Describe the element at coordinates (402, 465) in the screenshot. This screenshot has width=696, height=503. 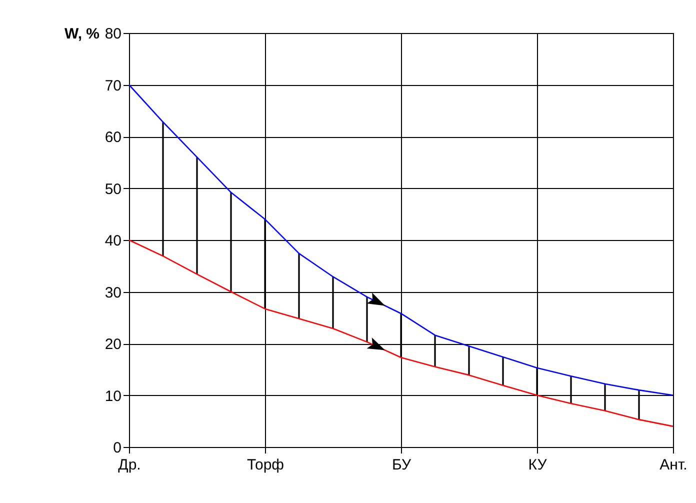
I see `x-tick-label: БУ` at that location.